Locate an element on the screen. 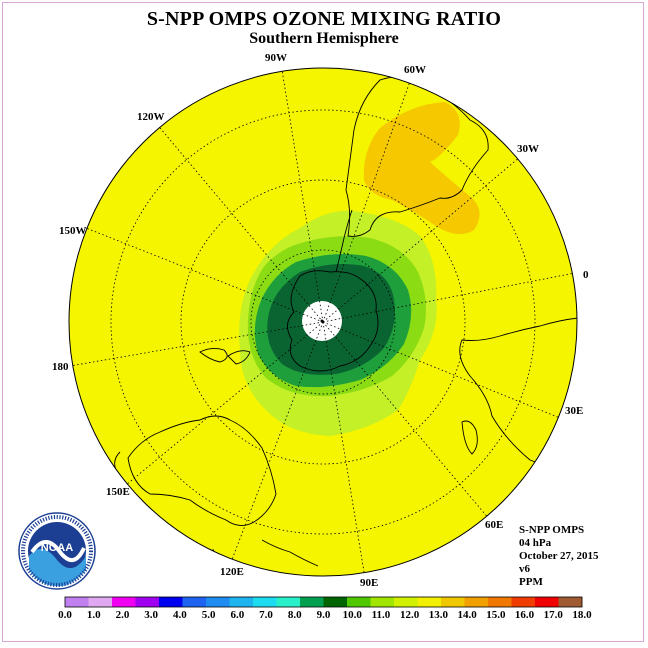 This screenshot has height=648, width=648. info-units: PPM is located at coordinates (531, 582).